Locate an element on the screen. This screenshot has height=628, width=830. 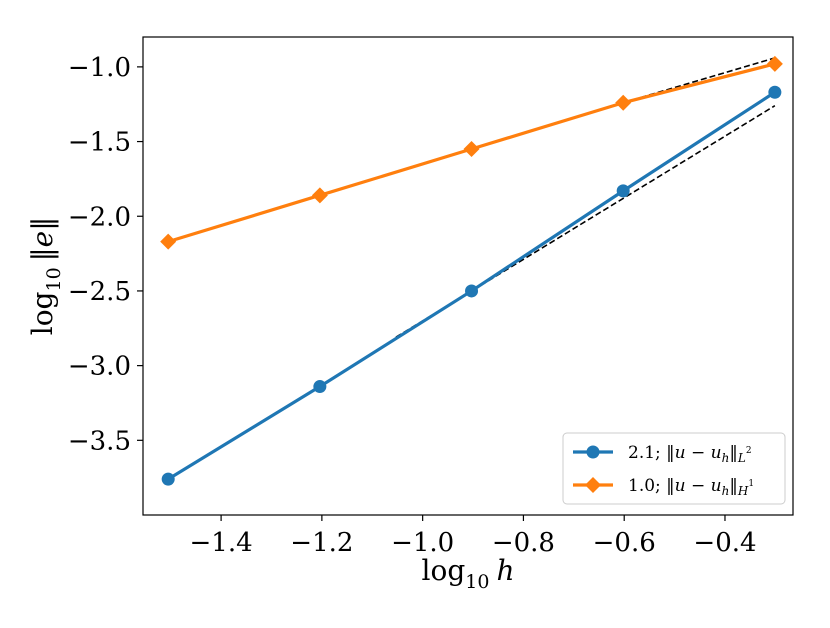
y-axis-title-prefix: log is located at coordinates (42, 313).